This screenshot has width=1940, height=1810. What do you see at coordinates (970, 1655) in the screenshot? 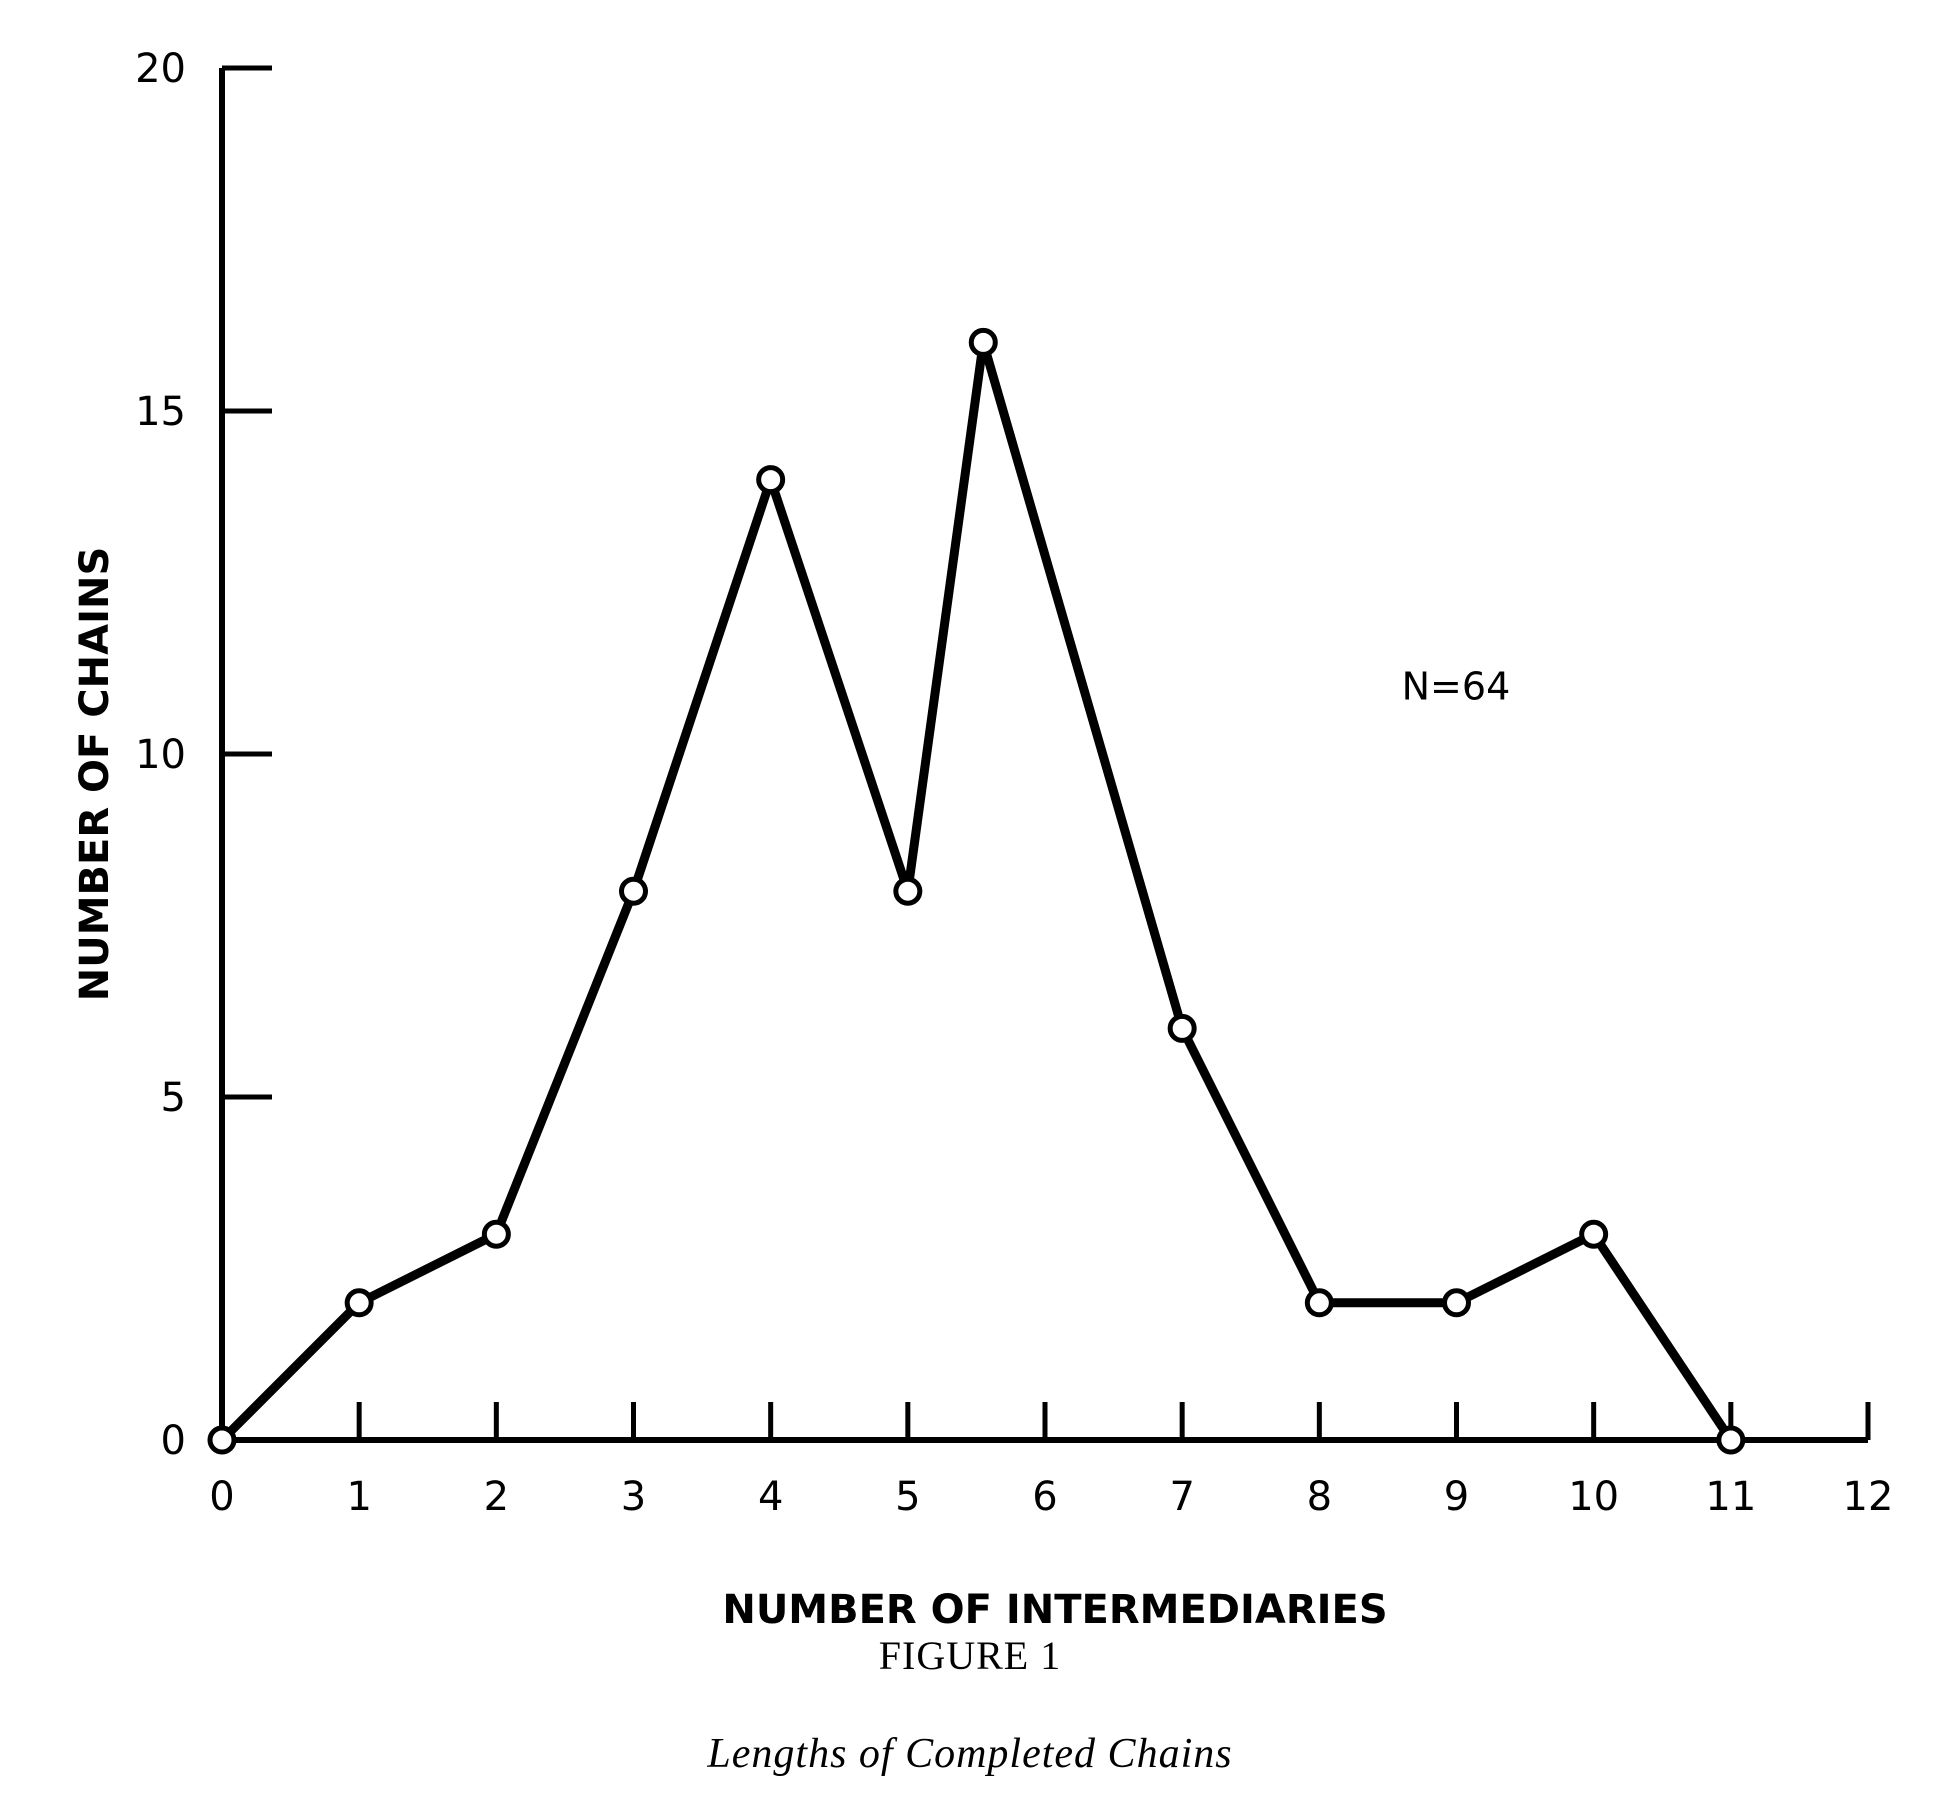
I see `figure-number: FIGURE 1` at bounding box center [970, 1655].